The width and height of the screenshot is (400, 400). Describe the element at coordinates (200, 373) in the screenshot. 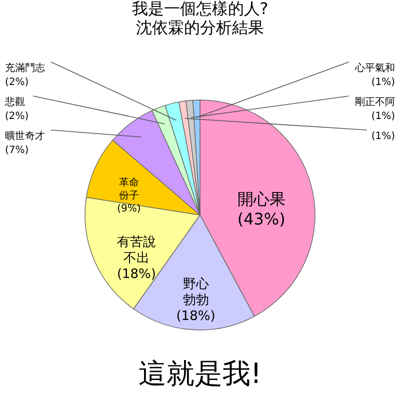

I see `text: 這就是我!` at that location.